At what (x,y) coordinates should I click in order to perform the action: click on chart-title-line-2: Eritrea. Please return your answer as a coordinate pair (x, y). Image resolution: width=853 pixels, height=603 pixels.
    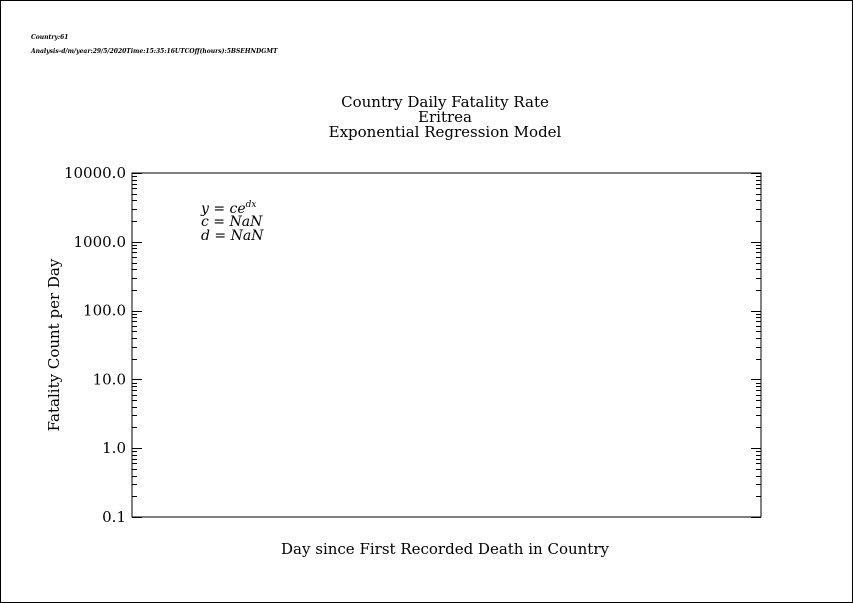
    Looking at the image, I should click on (445, 117).